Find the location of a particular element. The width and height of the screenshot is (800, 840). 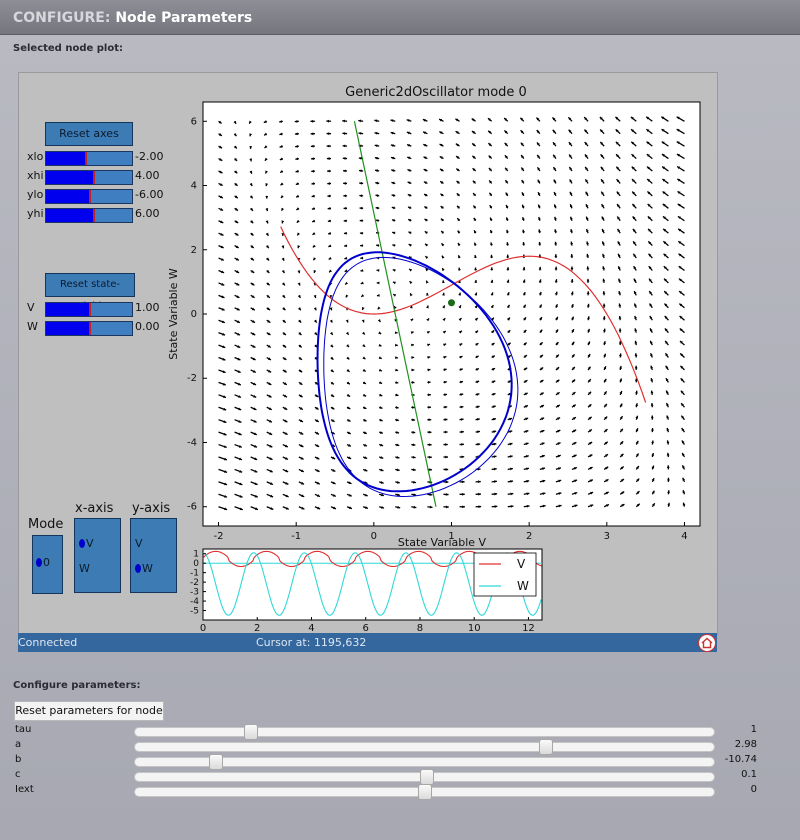

phase-y-tick-label: -2 is located at coordinates (192, 378).